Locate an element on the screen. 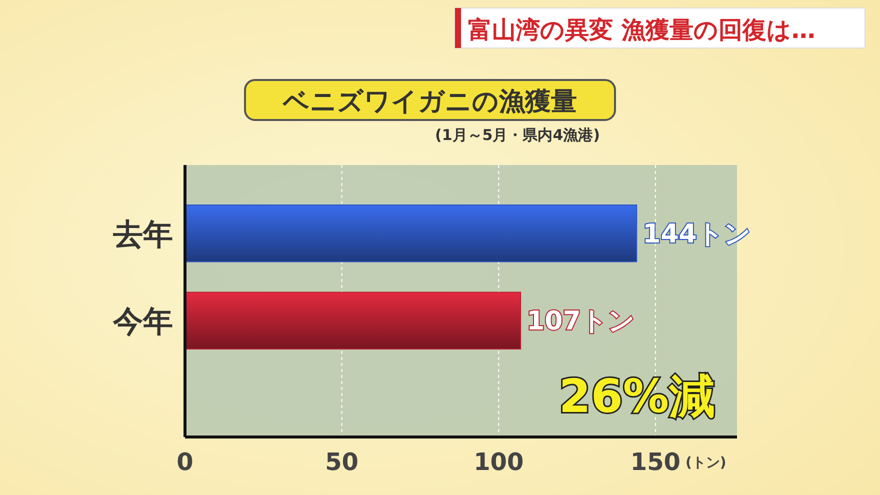 The height and width of the screenshot is (495, 880). x-tick-label: 0 is located at coordinates (185, 462).